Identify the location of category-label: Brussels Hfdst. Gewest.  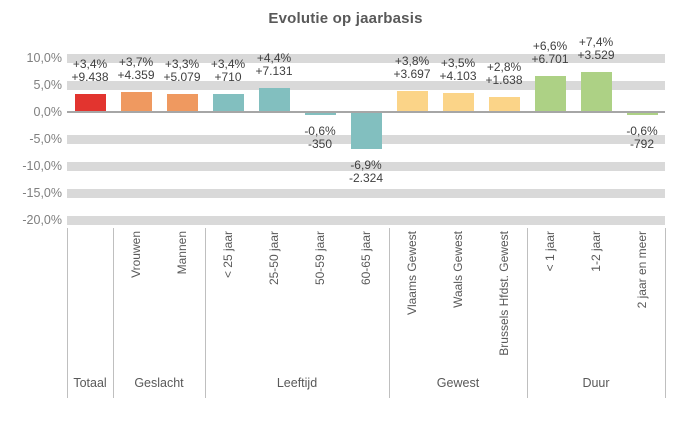
(504, 293).